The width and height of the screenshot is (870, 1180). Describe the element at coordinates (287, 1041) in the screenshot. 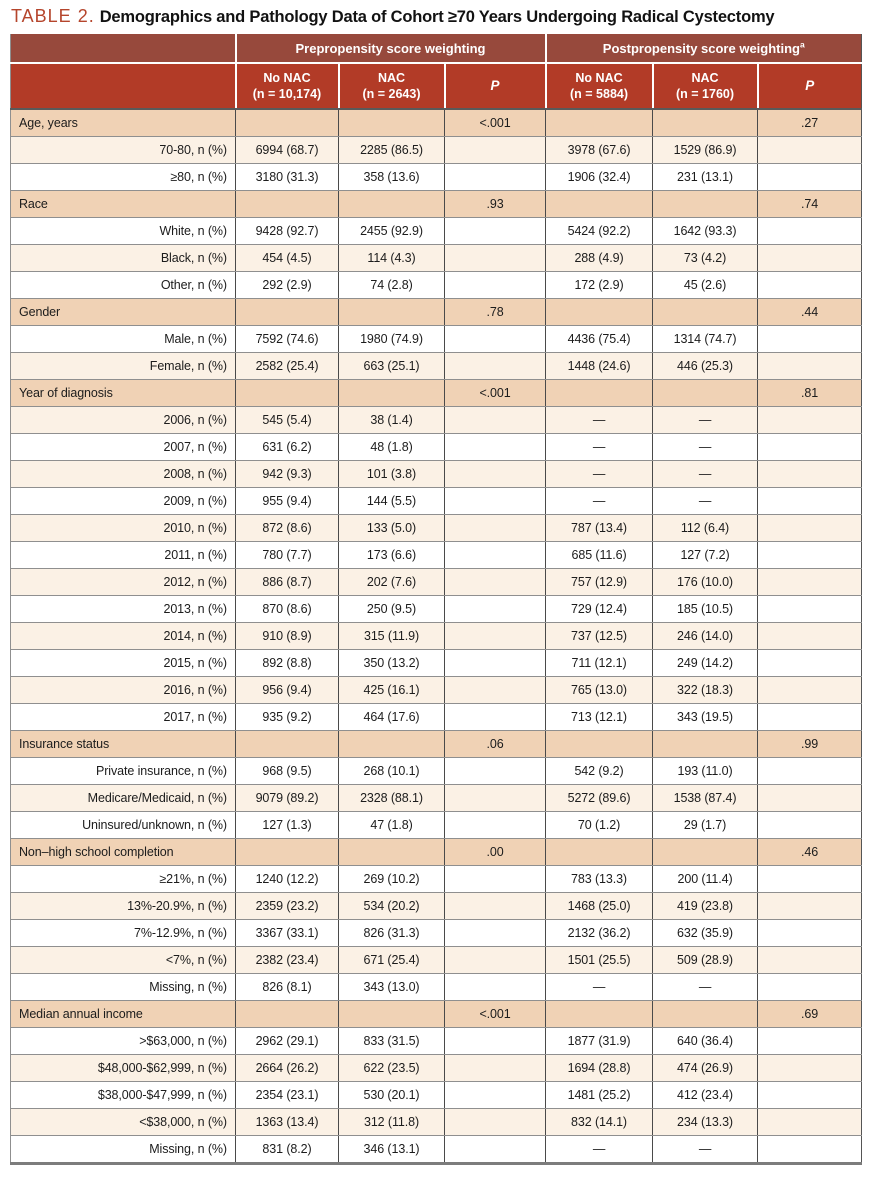

I see `value-cell: 2962 (29.1)` at that location.